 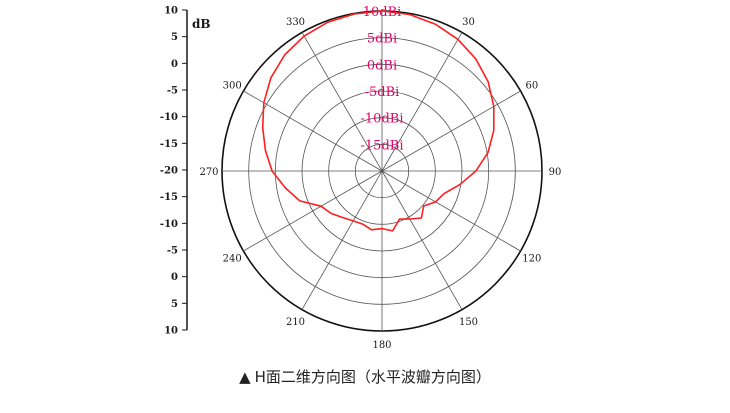 What do you see at coordinates (208, 172) in the screenshot?
I see `angle-label: 270` at bounding box center [208, 172].